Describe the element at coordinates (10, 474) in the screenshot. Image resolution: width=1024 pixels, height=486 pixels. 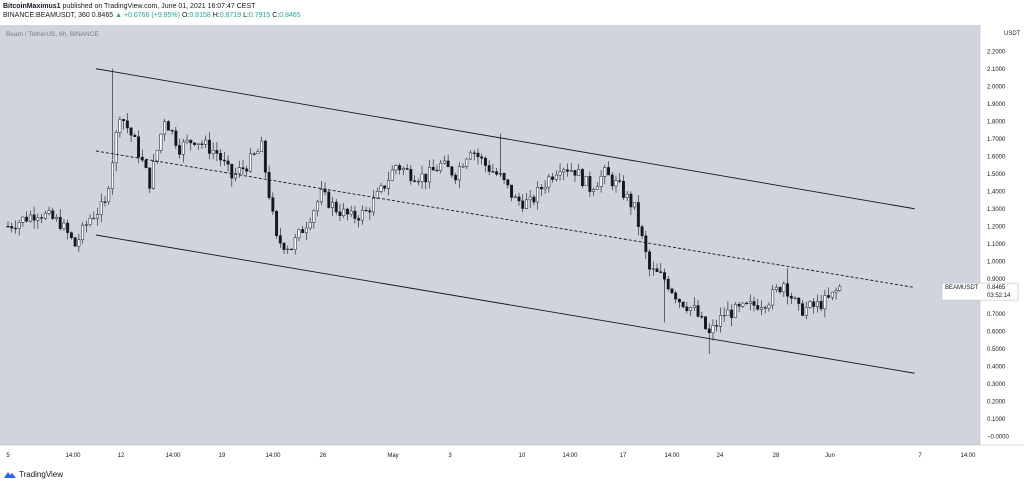
I see `tradingview-logo-icon` at that location.